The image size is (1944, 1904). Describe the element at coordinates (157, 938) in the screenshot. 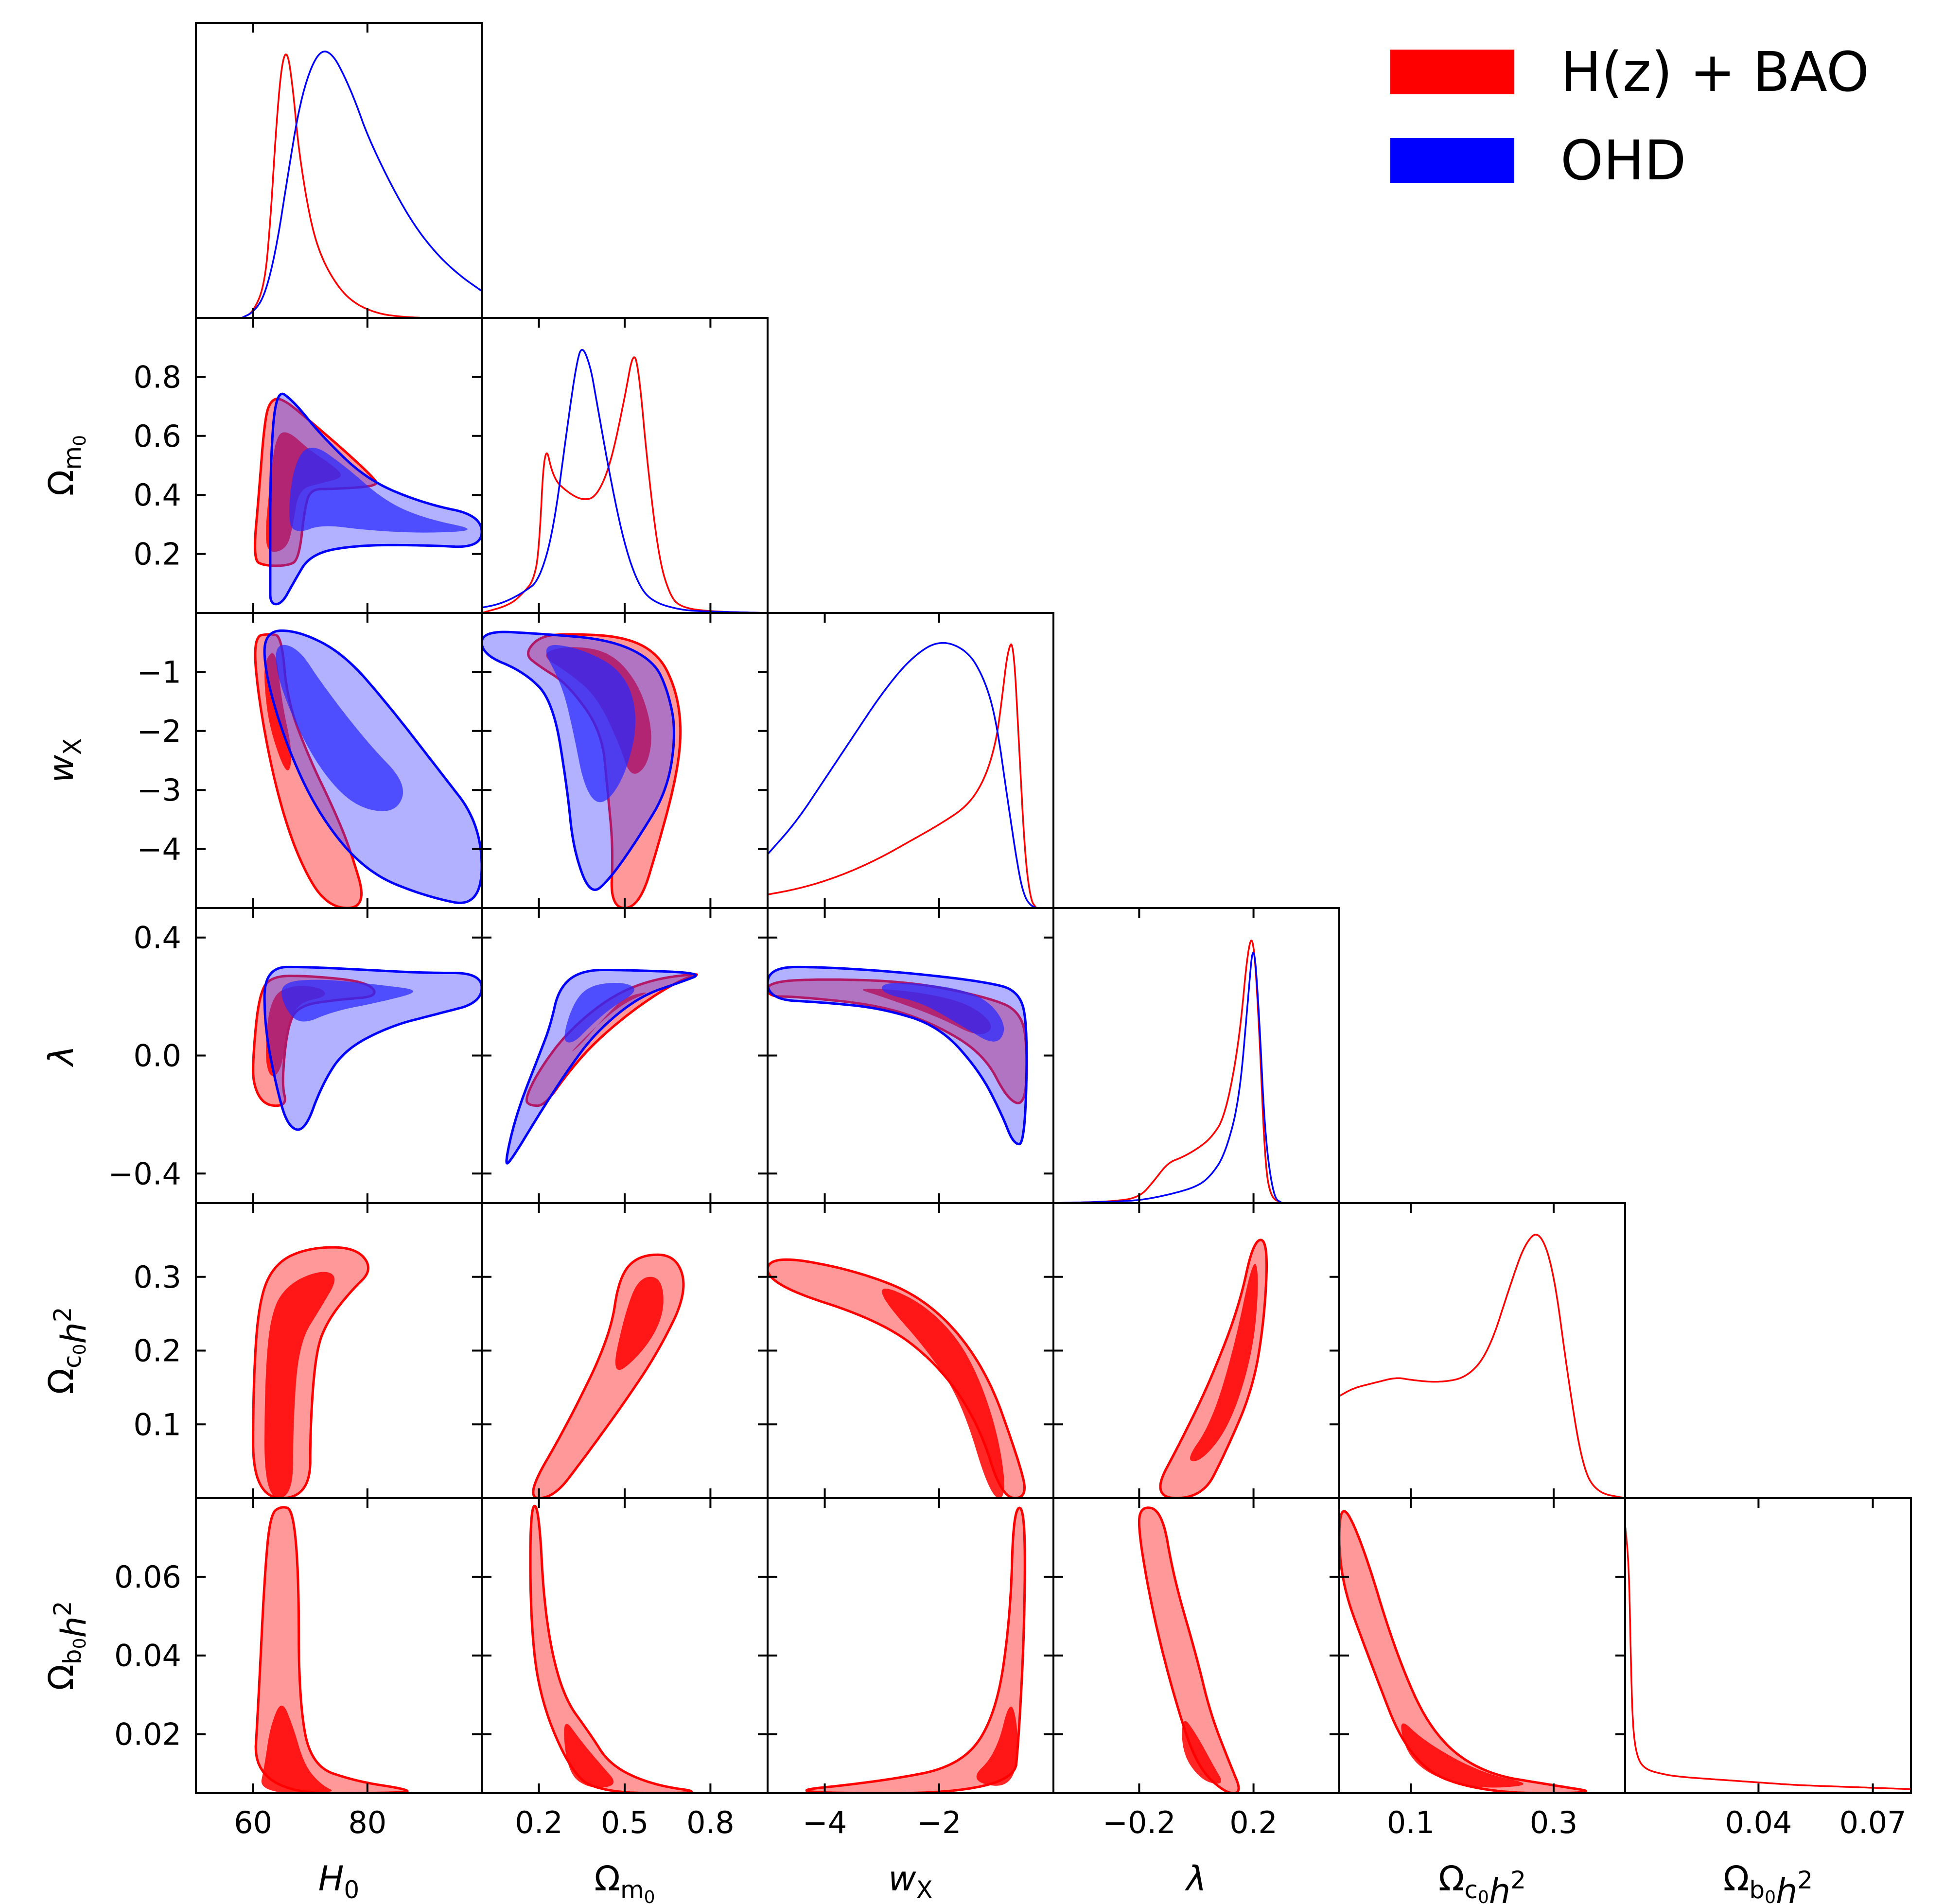

I see `y-tick-label-lam: 0.4` at that location.